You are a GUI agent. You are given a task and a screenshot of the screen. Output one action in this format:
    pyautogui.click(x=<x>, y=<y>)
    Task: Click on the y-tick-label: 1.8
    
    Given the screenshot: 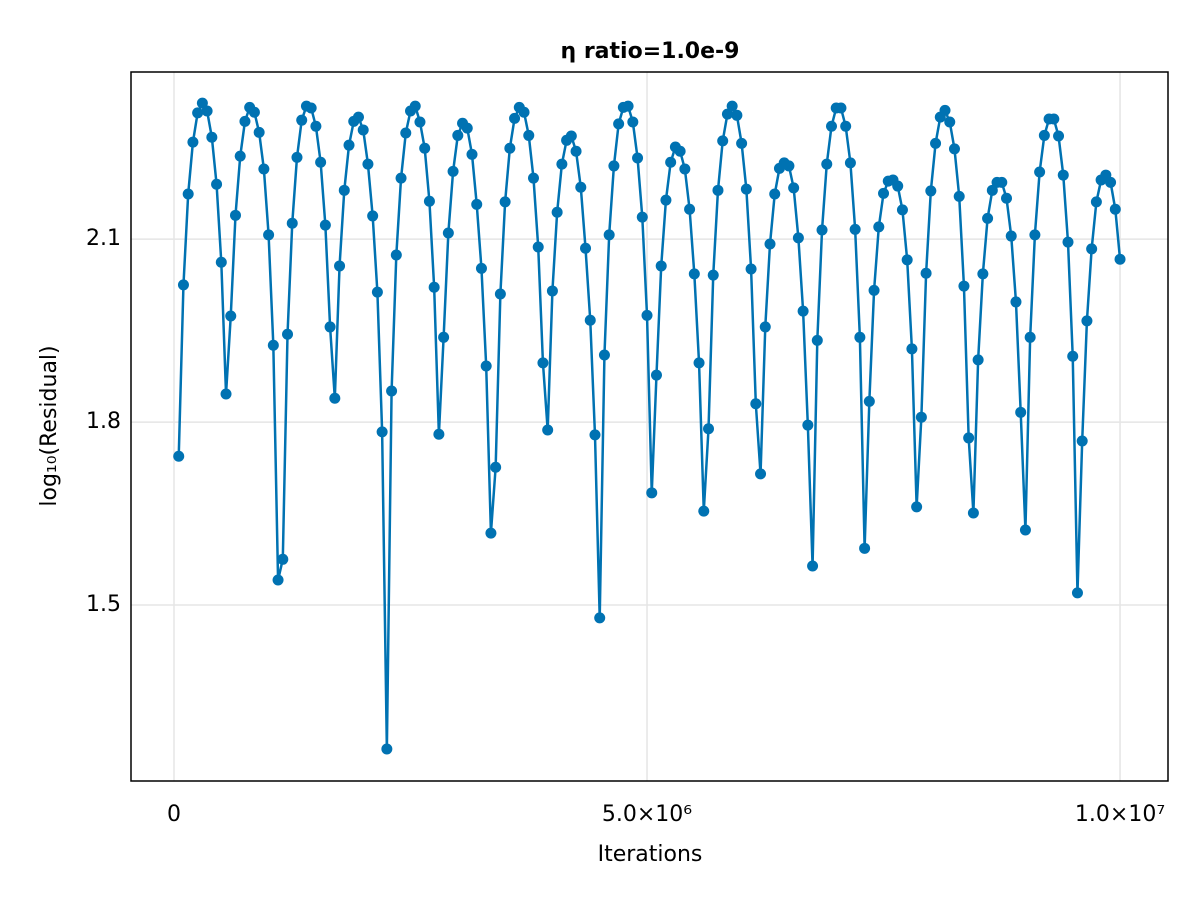 What is the action you would take?
    pyautogui.click(x=103, y=421)
    